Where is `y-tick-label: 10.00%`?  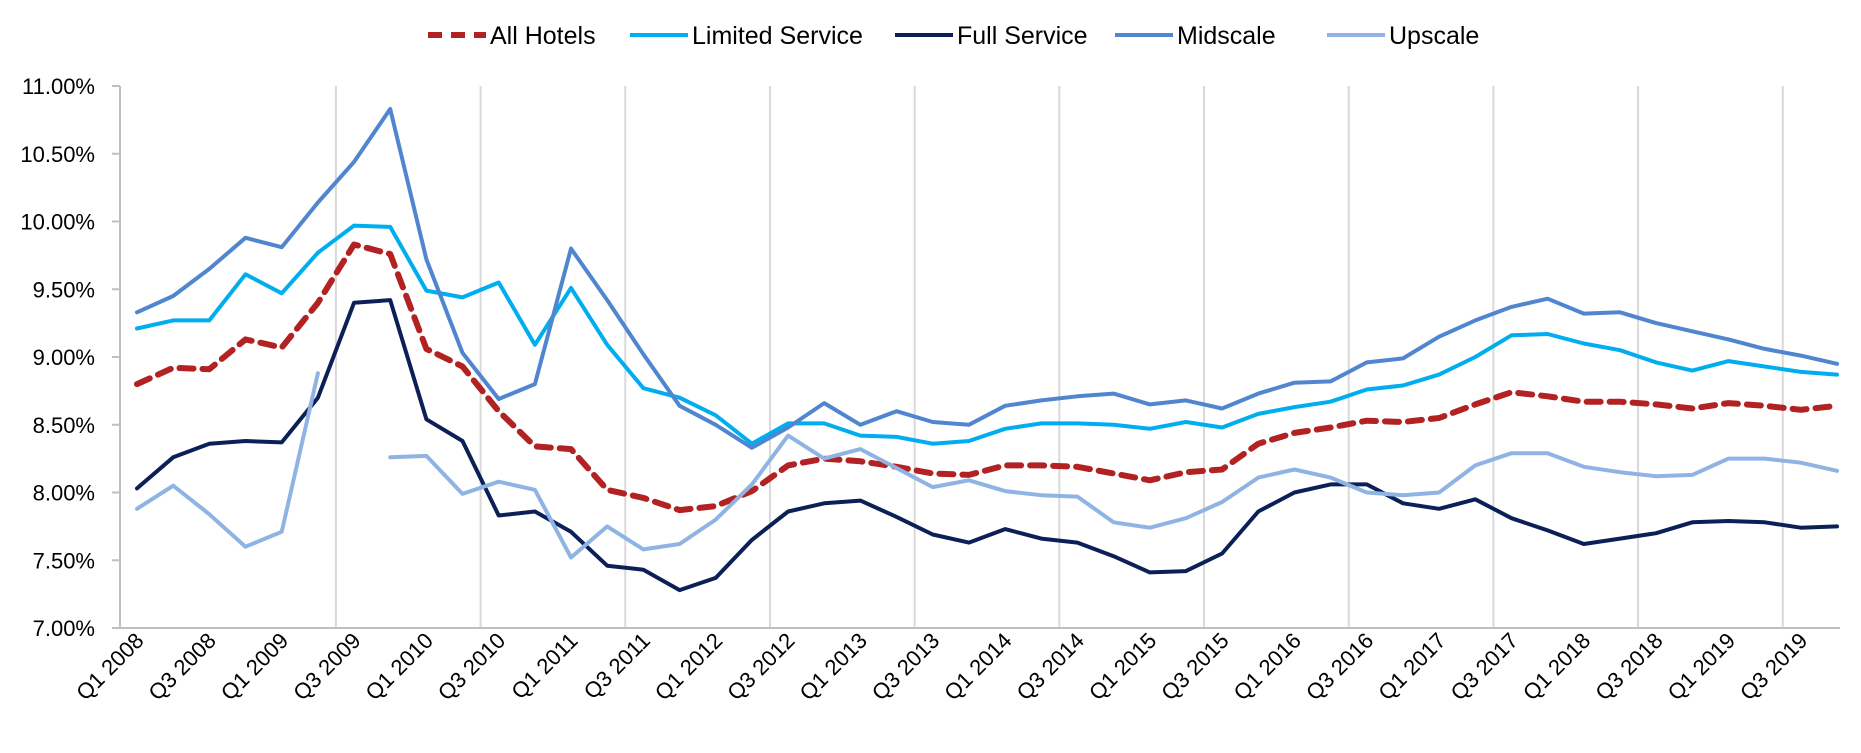 y-tick-label: 10.00% is located at coordinates (57, 222).